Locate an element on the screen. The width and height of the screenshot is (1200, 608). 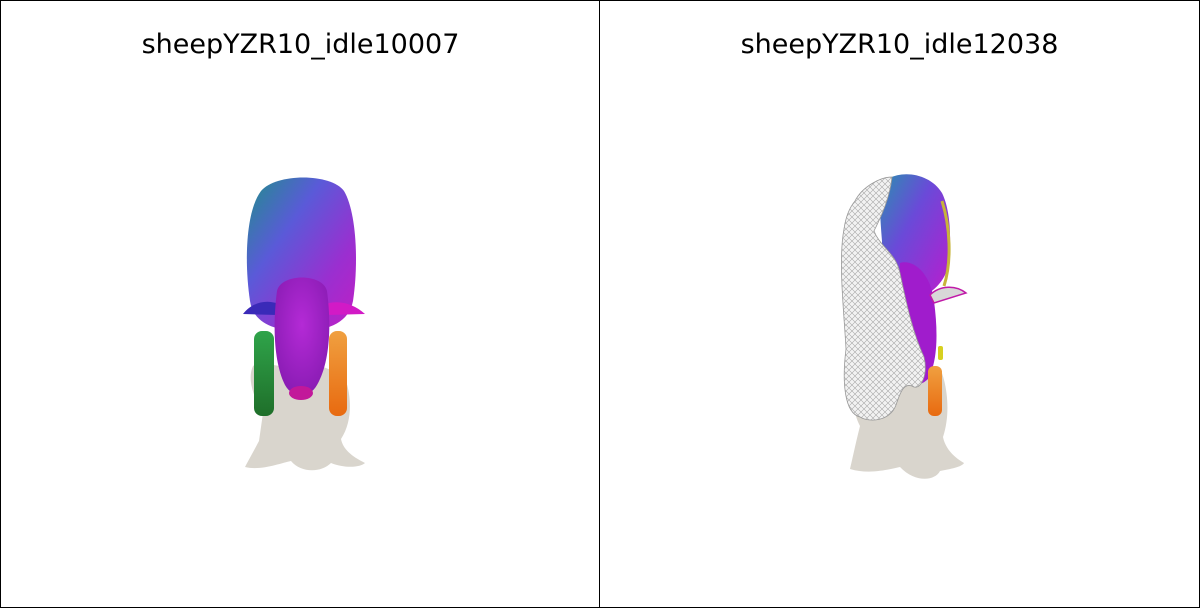
leg-accent is located at coordinates (940, 353).